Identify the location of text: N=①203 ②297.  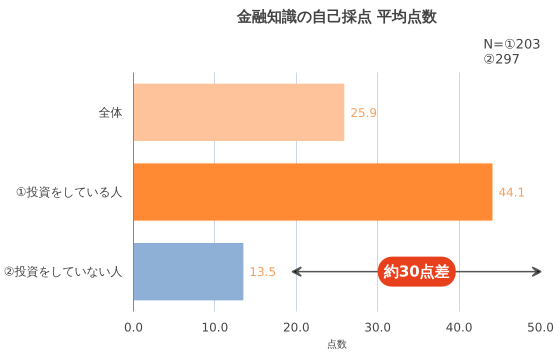
(512, 53).